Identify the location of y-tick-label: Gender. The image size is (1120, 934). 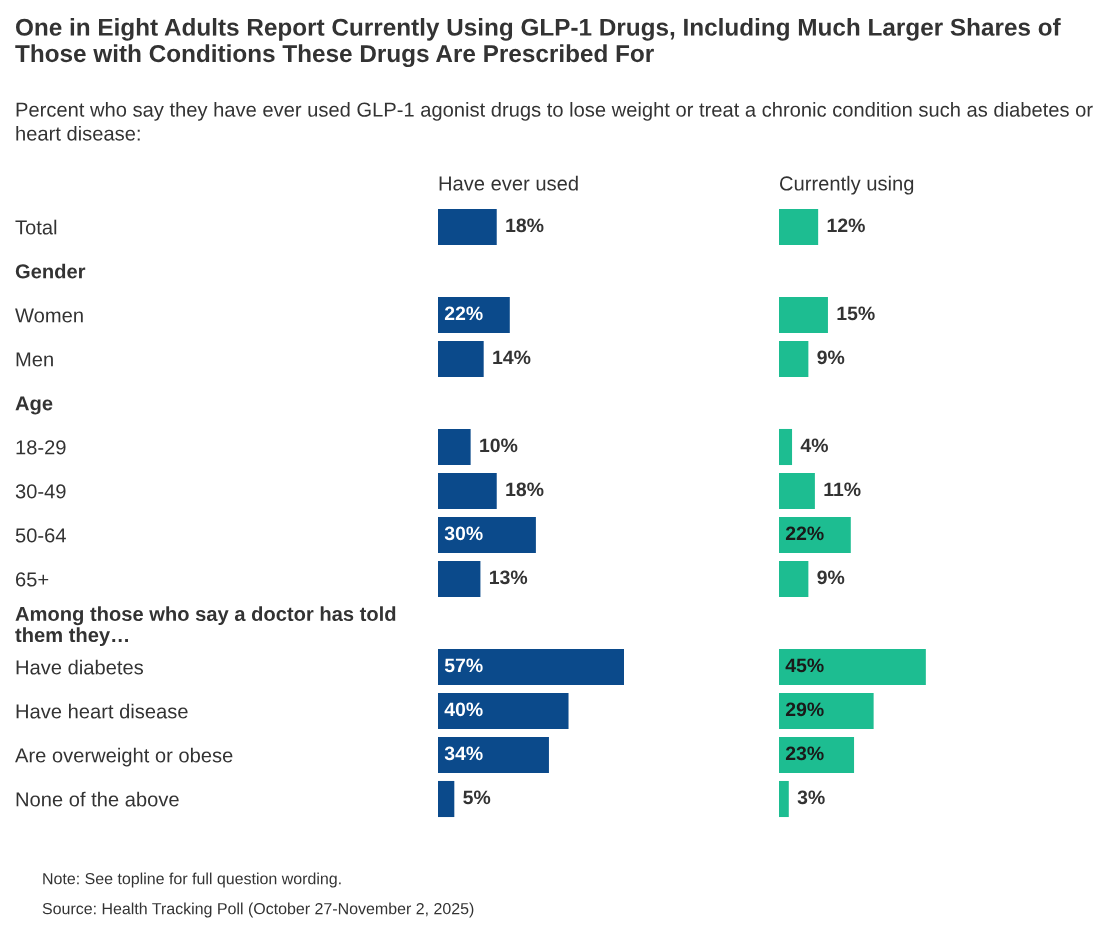
(50, 271).